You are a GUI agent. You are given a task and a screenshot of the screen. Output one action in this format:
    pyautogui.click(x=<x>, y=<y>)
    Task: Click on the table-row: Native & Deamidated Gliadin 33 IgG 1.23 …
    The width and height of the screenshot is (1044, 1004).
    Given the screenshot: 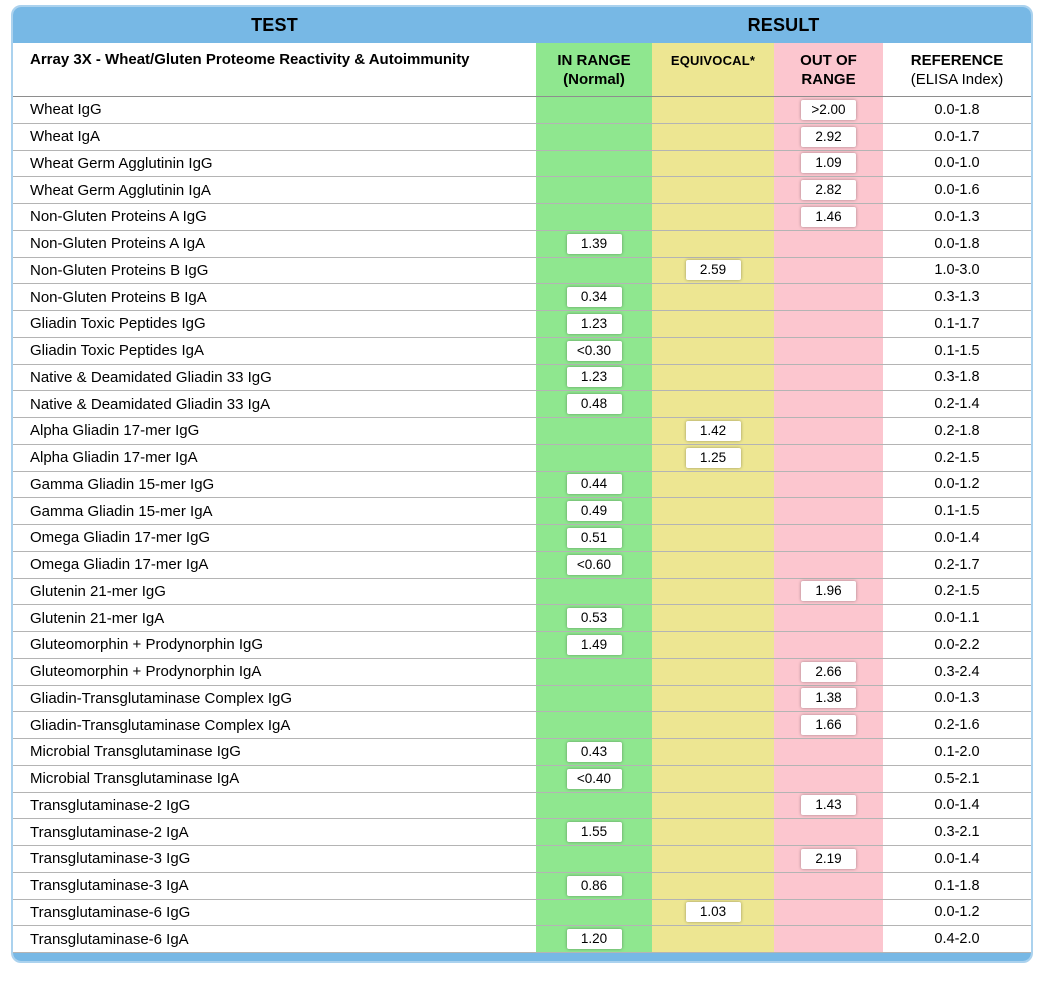 What is the action you would take?
    pyautogui.click(x=522, y=378)
    